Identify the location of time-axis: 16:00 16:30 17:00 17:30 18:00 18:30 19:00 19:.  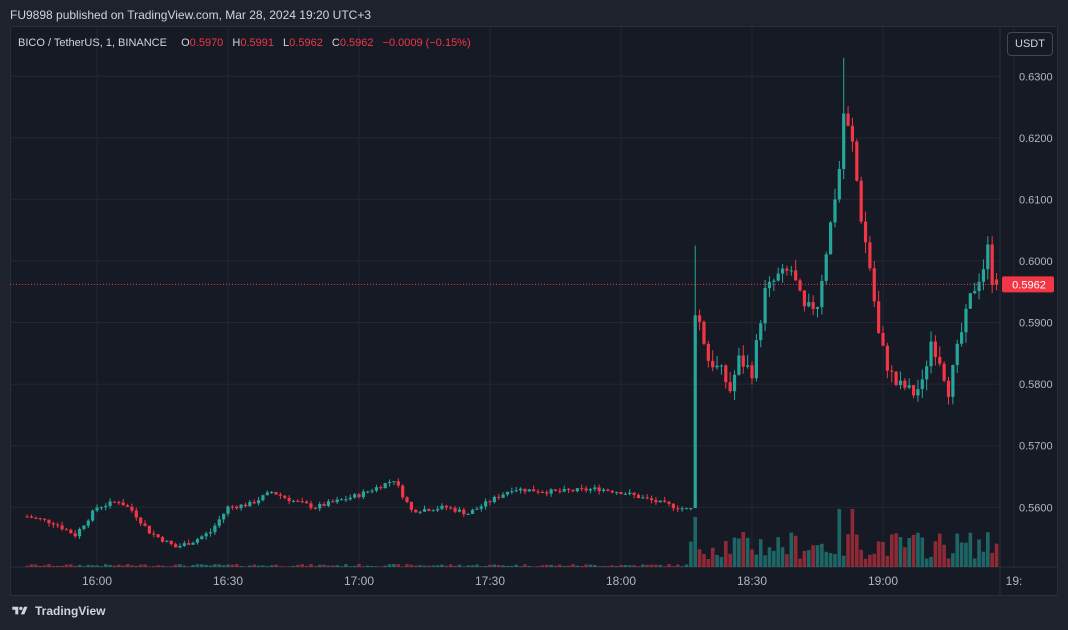
(552, 581).